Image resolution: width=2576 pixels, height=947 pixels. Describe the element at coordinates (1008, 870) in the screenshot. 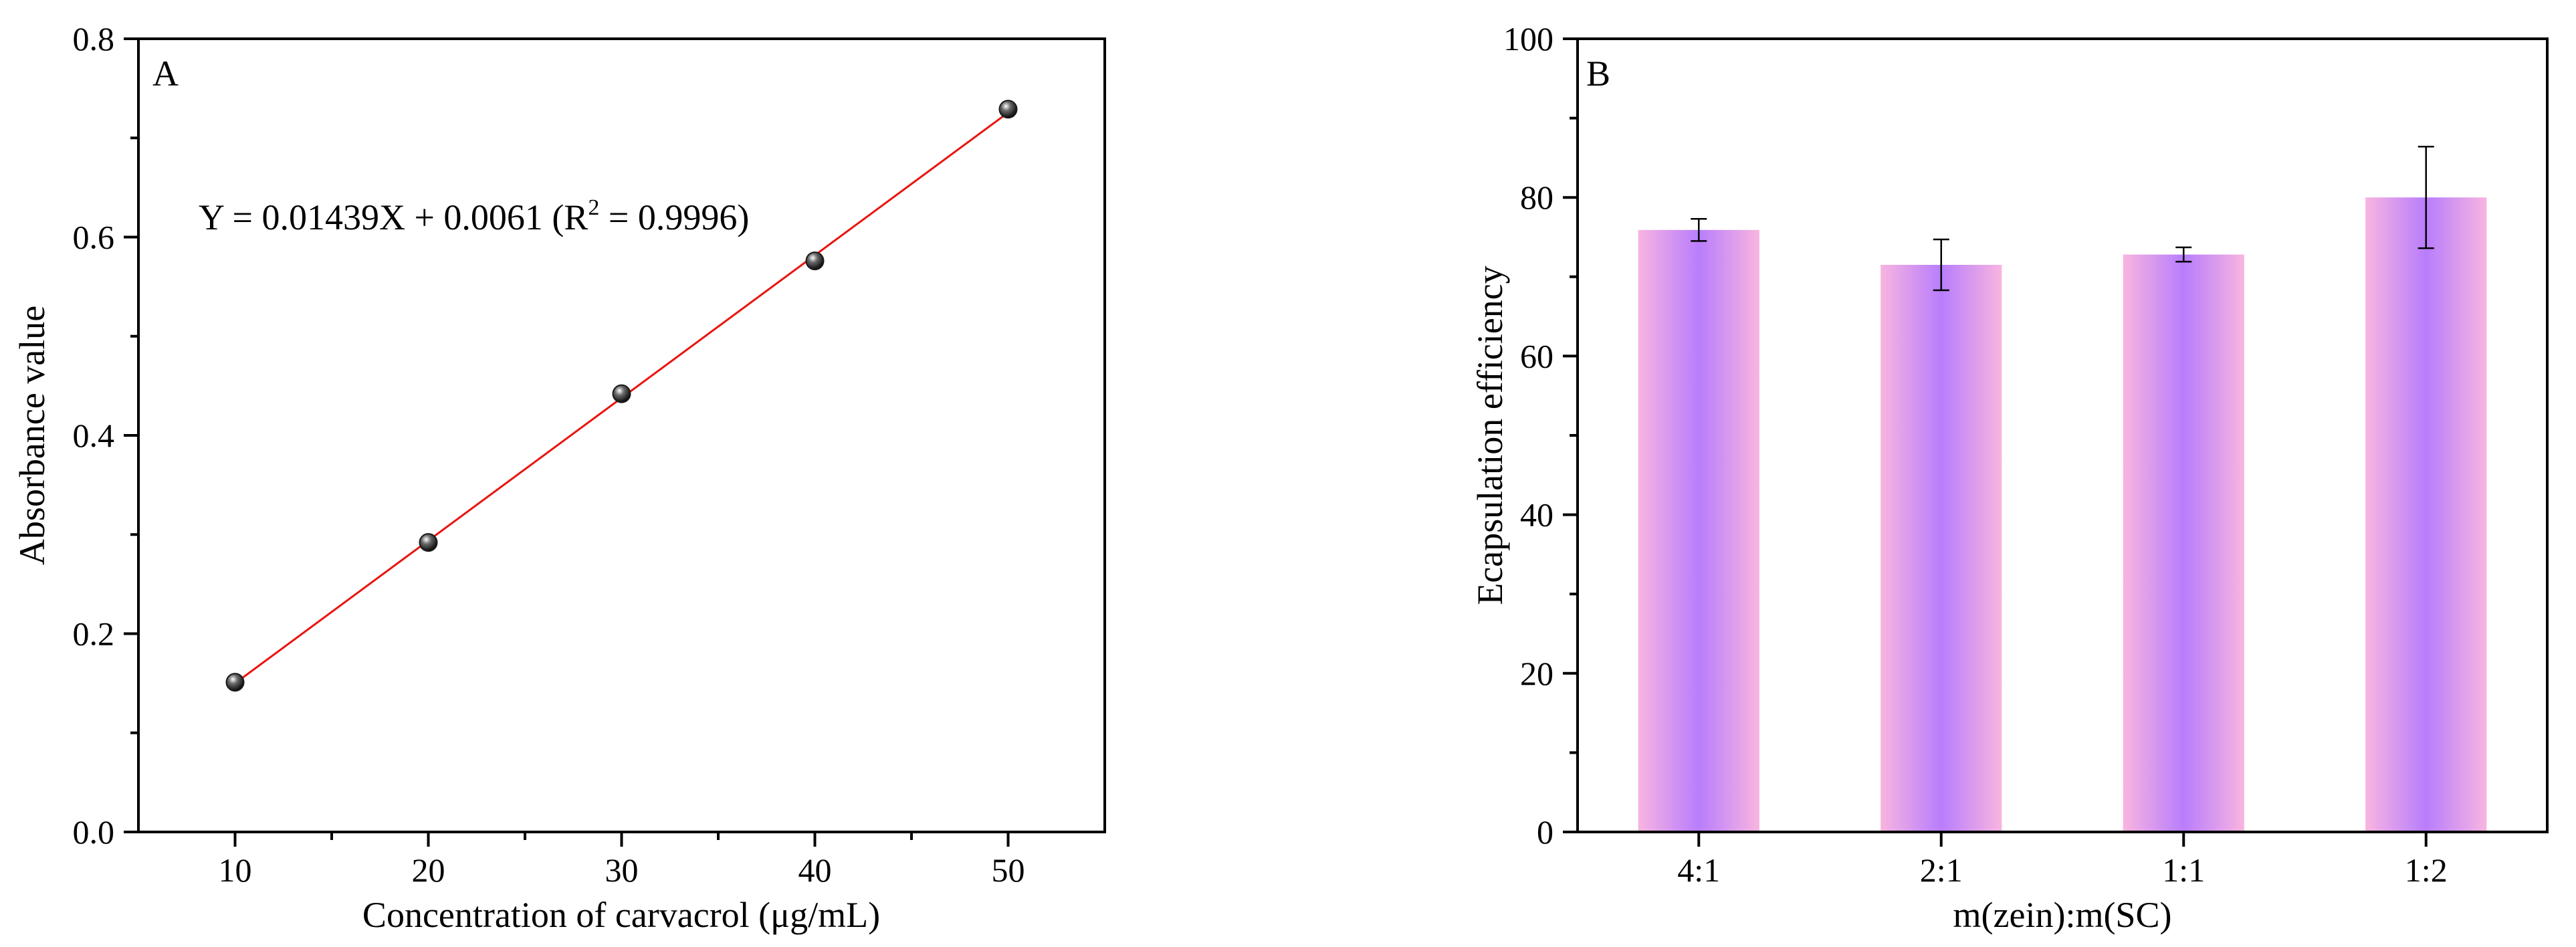

I see `panel-a-x-tick-label: 50` at that location.